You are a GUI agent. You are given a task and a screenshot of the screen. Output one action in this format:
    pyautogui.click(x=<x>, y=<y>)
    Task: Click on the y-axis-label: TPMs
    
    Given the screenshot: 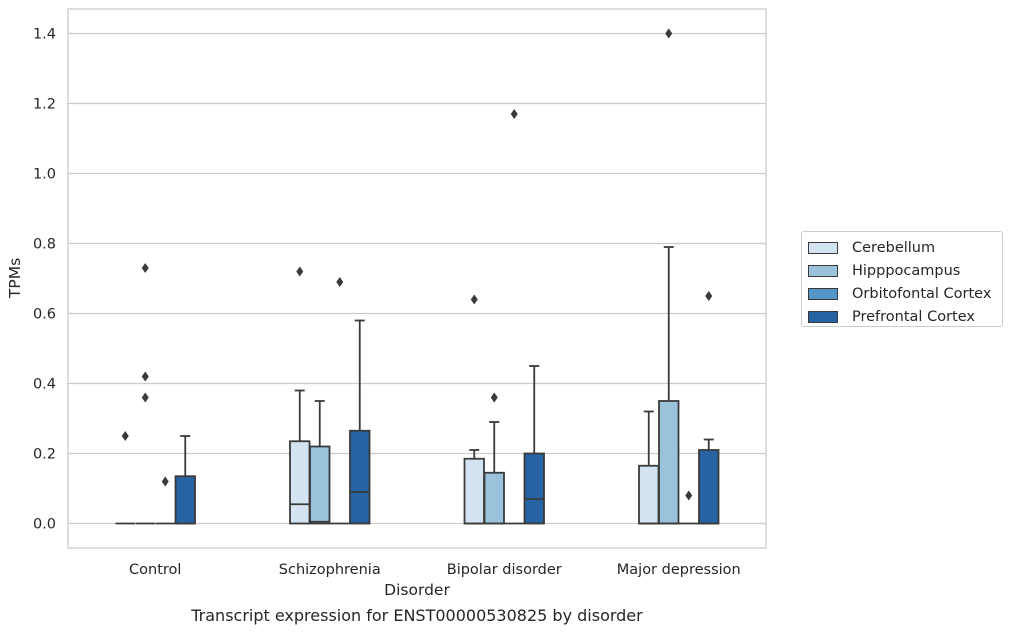 What is the action you would take?
    pyautogui.click(x=15, y=278)
    